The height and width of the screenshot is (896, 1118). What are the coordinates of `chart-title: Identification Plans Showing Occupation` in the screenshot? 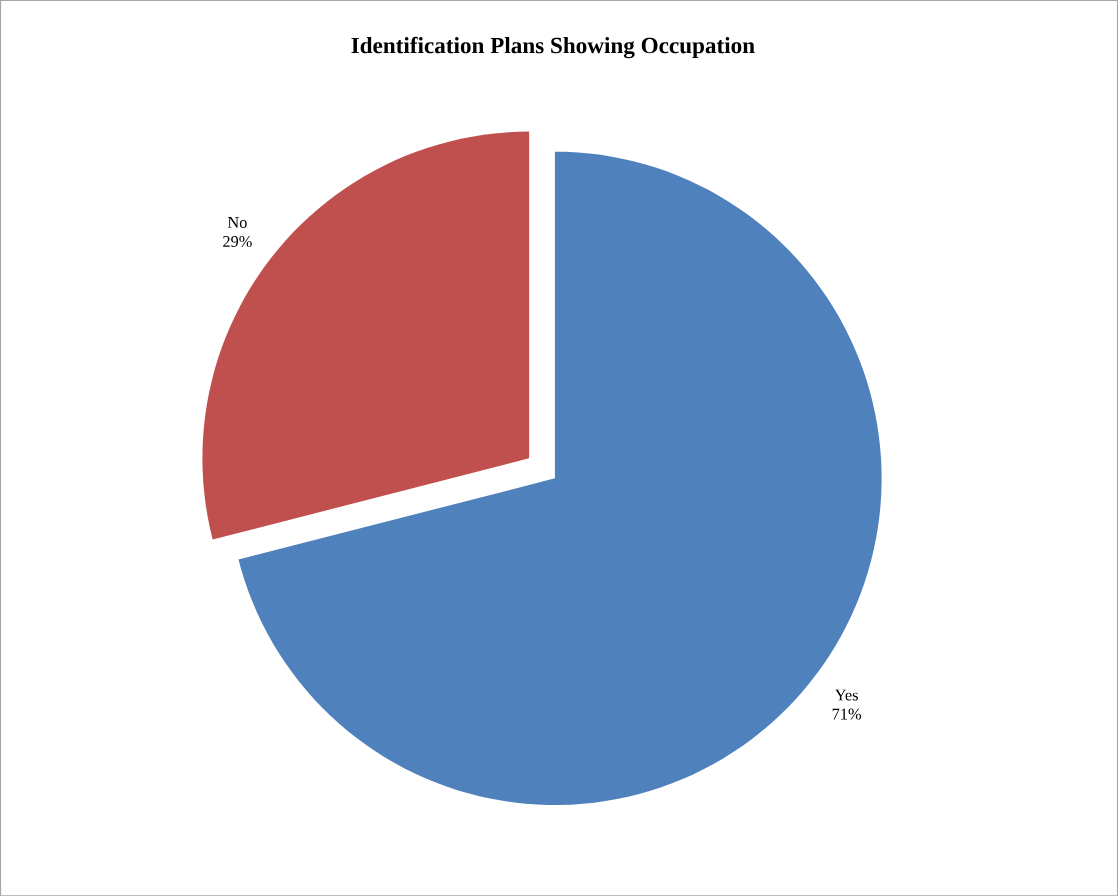 It's located at (553, 47).